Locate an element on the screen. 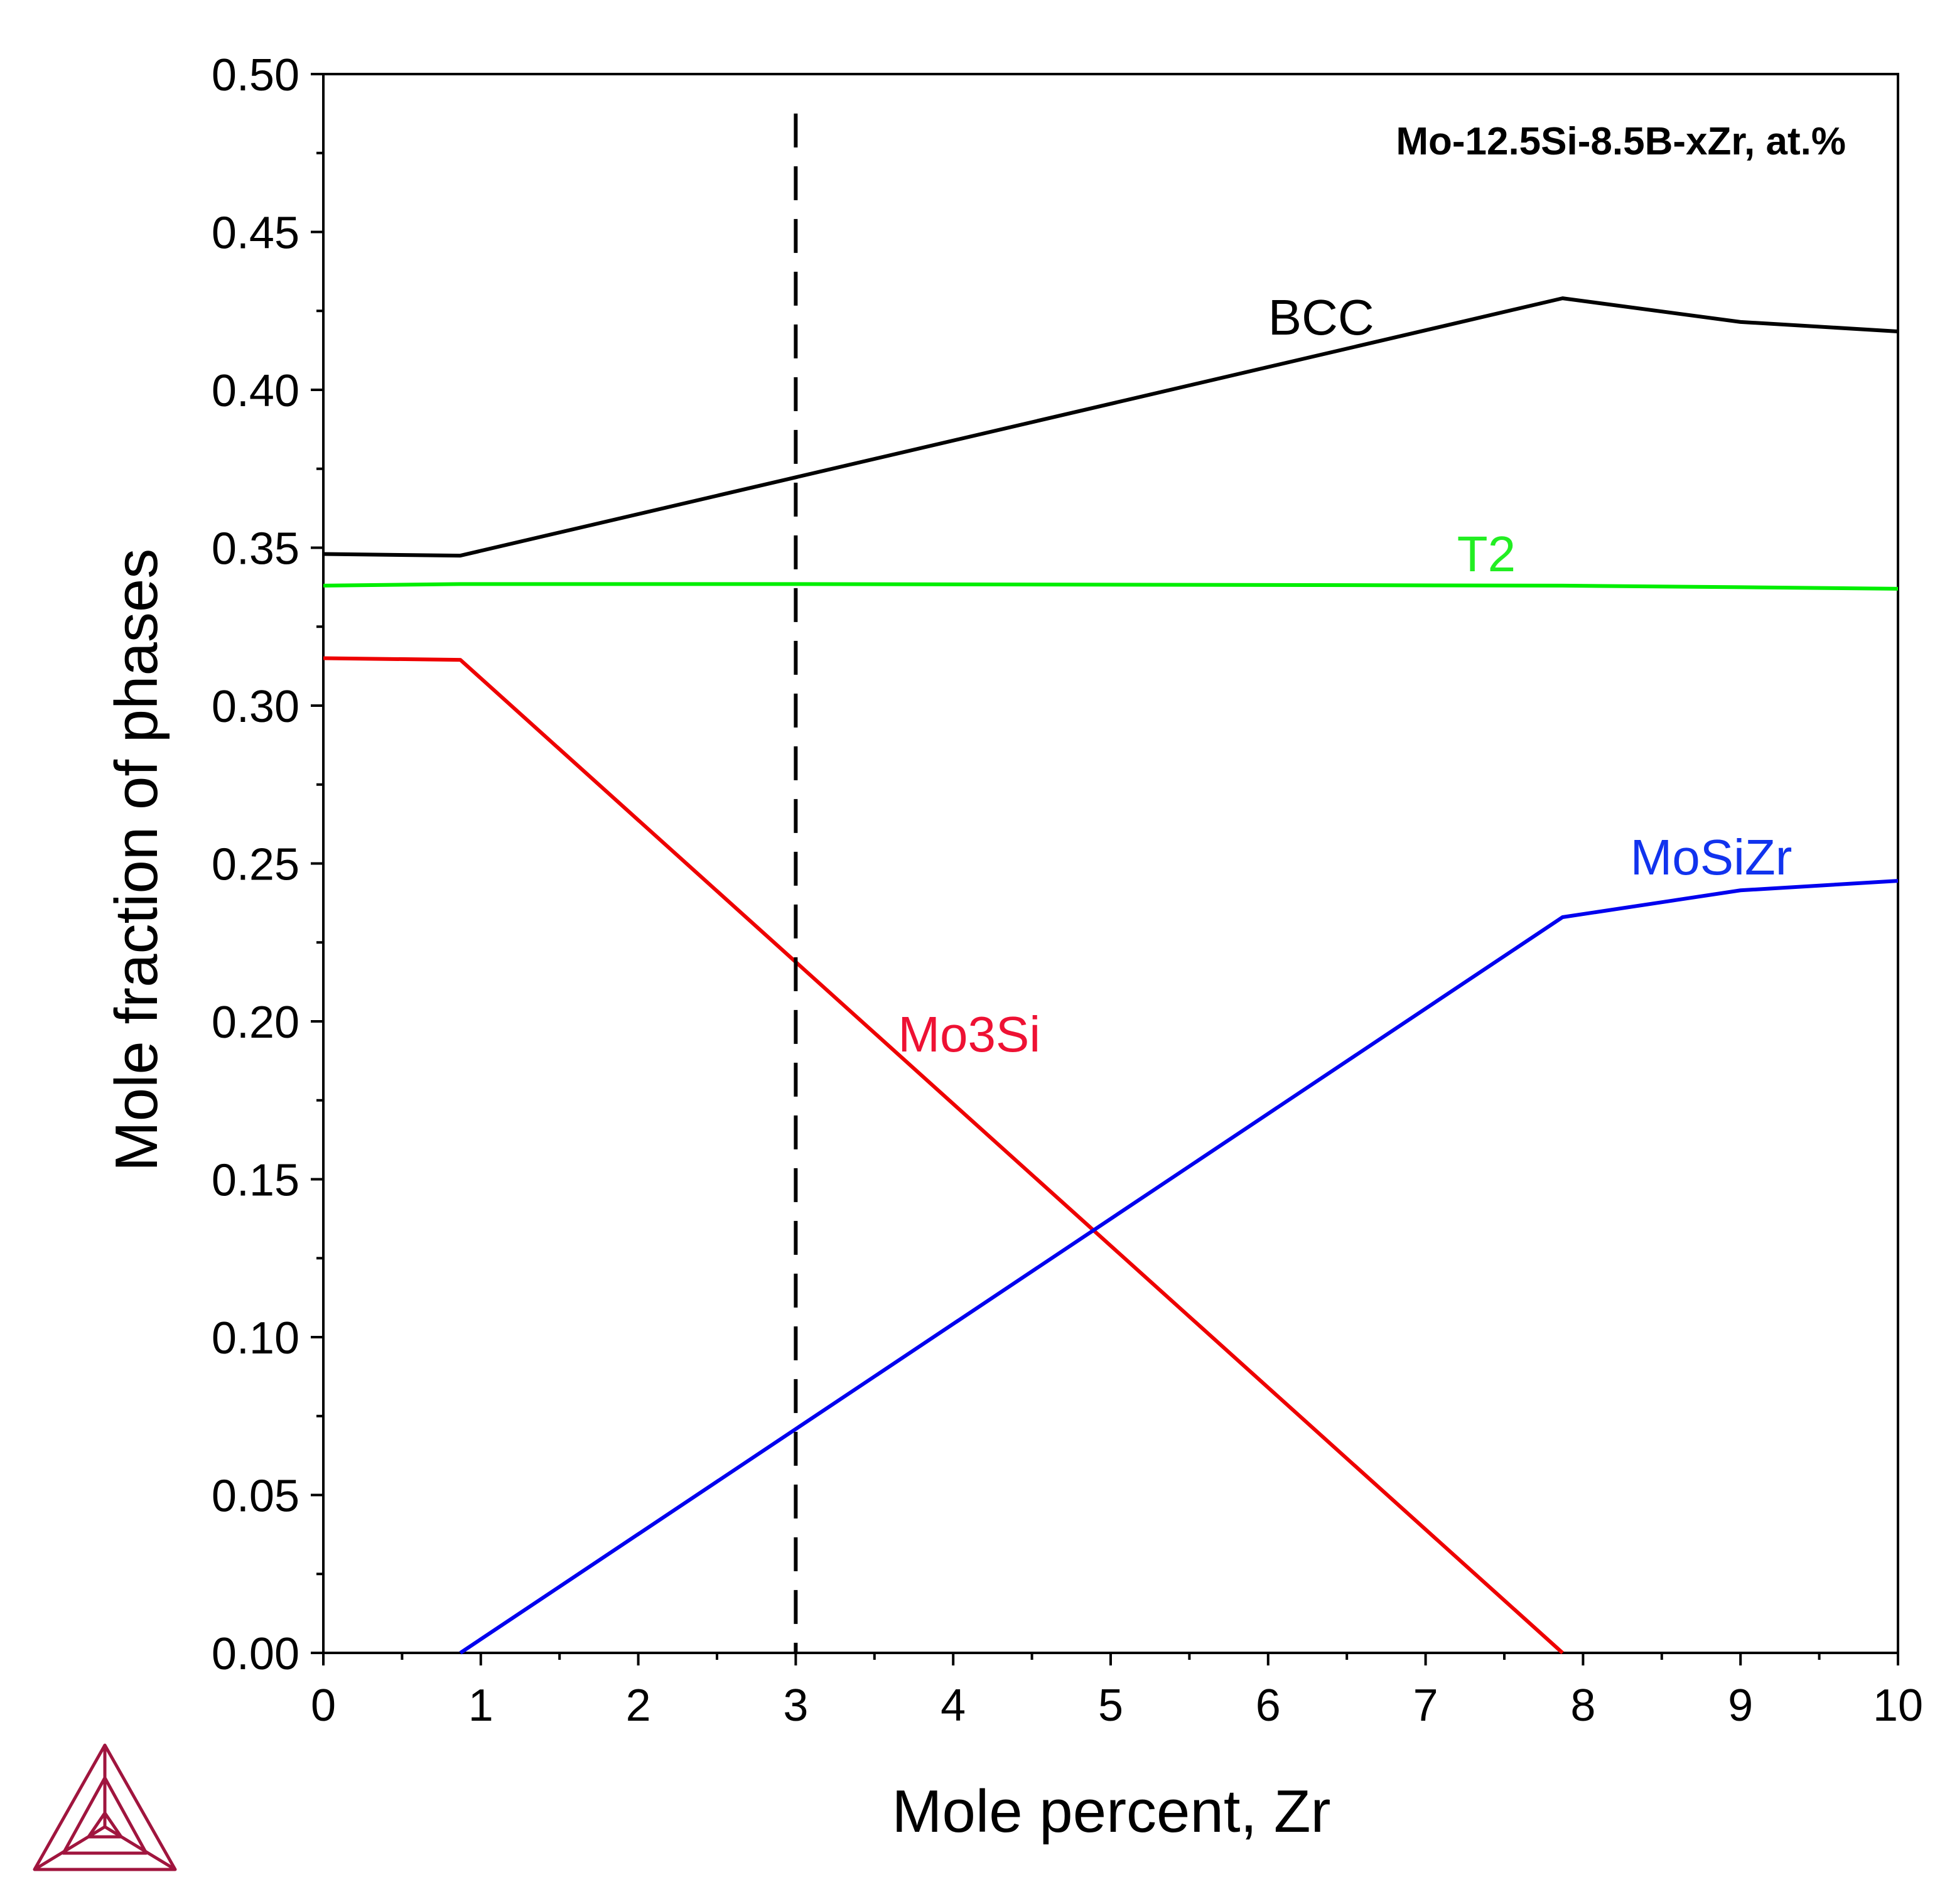  x-tick-label: 7 is located at coordinates (1425, 1706).